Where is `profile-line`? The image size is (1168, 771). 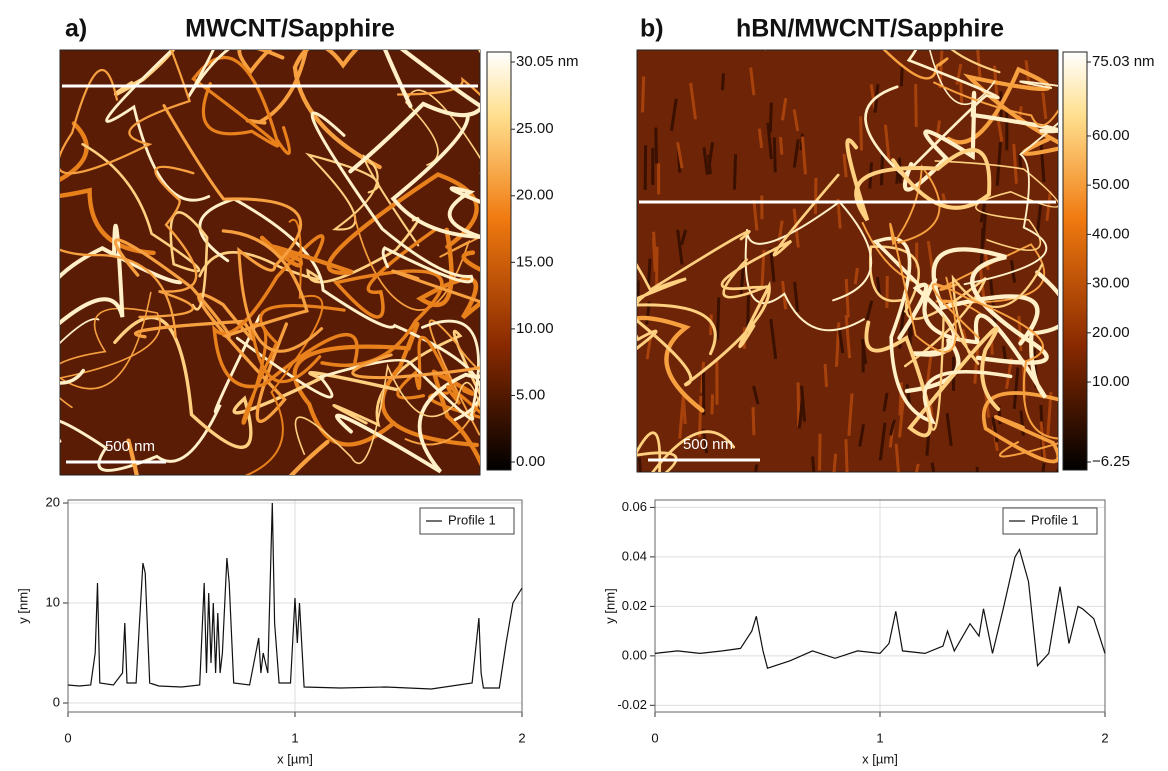 profile-line is located at coordinates (880, 608).